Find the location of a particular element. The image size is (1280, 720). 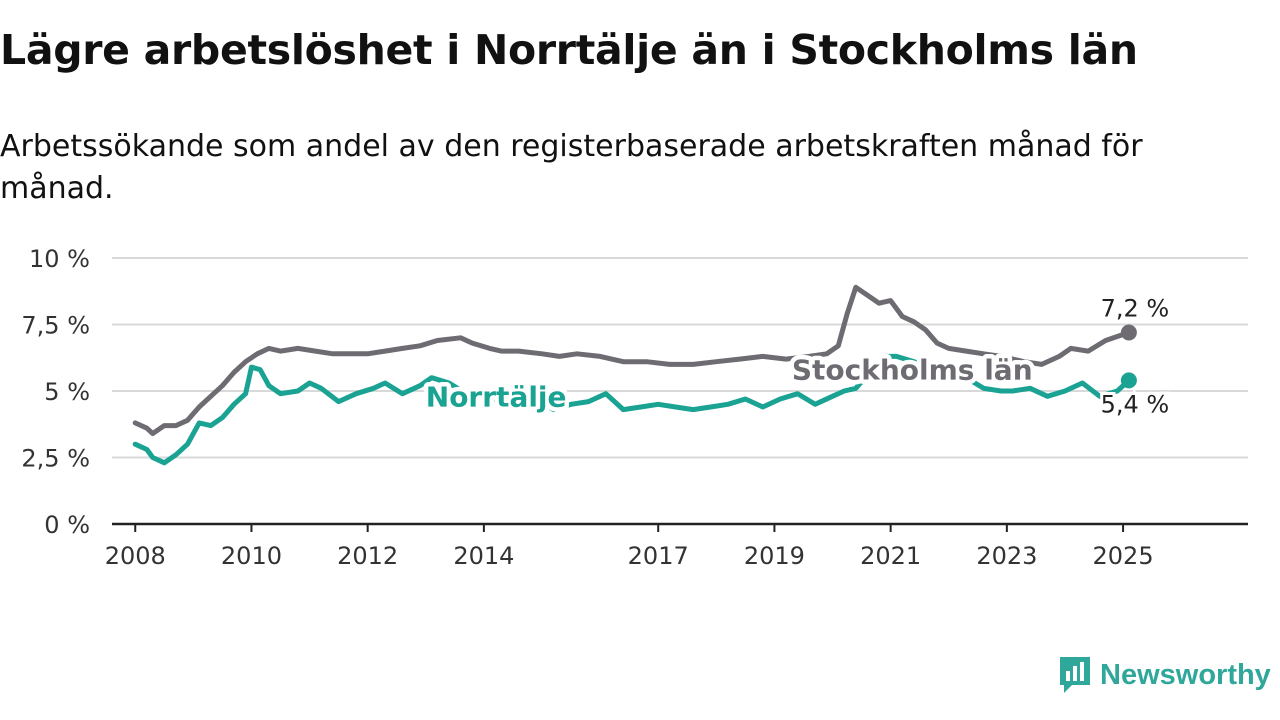

brand-name: Newsworthy is located at coordinates (1185, 674).